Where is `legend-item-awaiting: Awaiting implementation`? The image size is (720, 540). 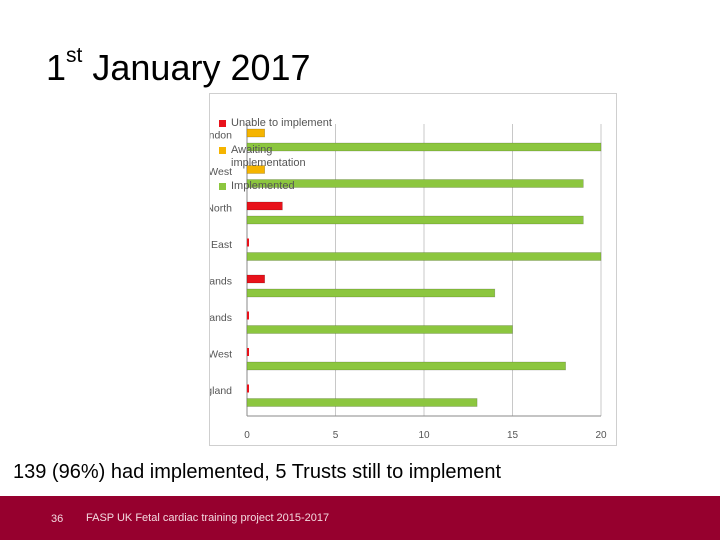 legend-item-awaiting: Awaiting implementation is located at coordinates (289, 157).